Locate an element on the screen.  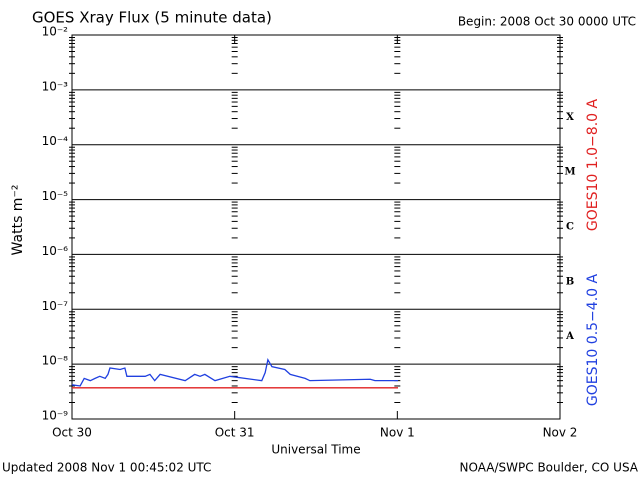
legend-entry: GOES10 0.5−4.0 A is located at coordinates (593, 340).